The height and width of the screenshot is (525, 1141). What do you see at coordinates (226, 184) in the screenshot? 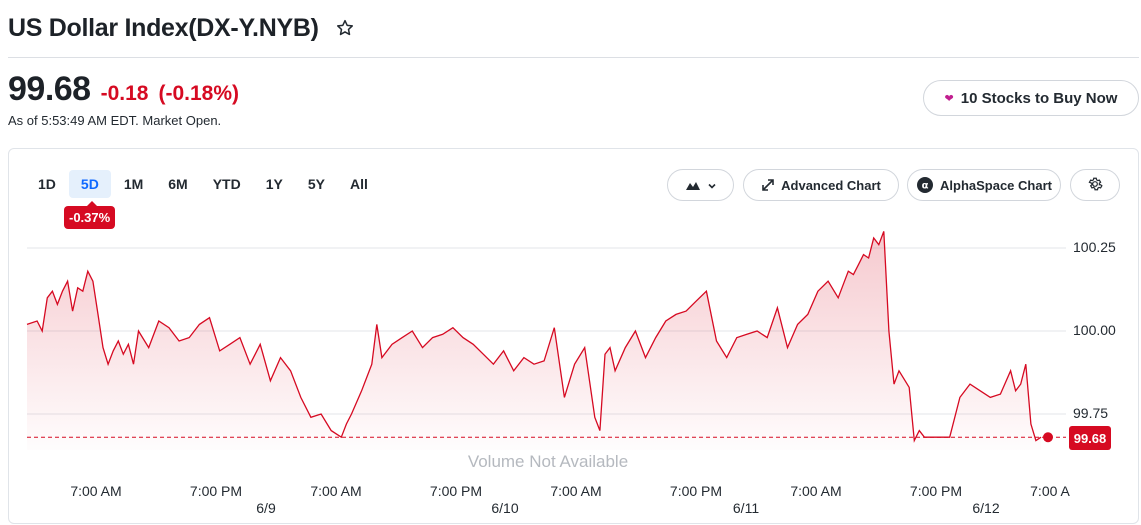
I see `range-ytd: YTD` at bounding box center [226, 184].